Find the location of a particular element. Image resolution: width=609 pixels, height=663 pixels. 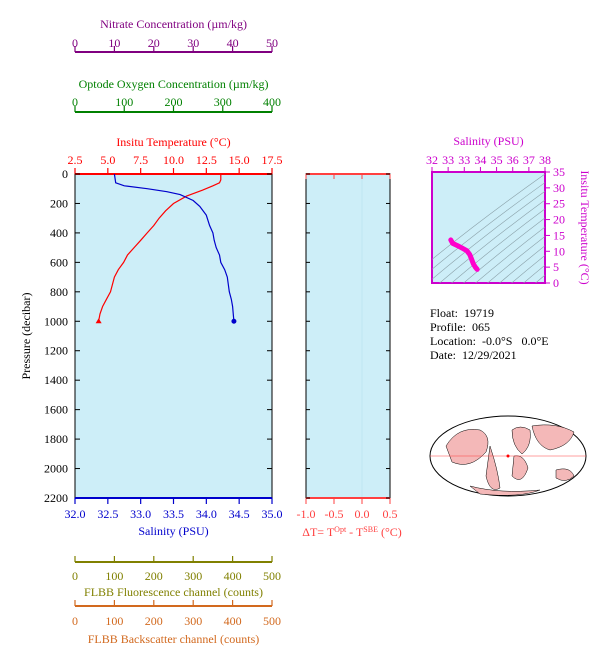

ts-profile-line is located at coordinates (464, 254).